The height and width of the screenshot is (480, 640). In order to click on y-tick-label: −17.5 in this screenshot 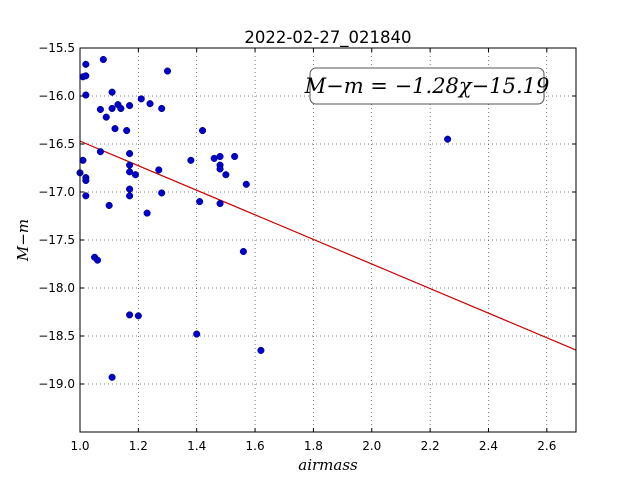, I will do `click(56, 240)`.